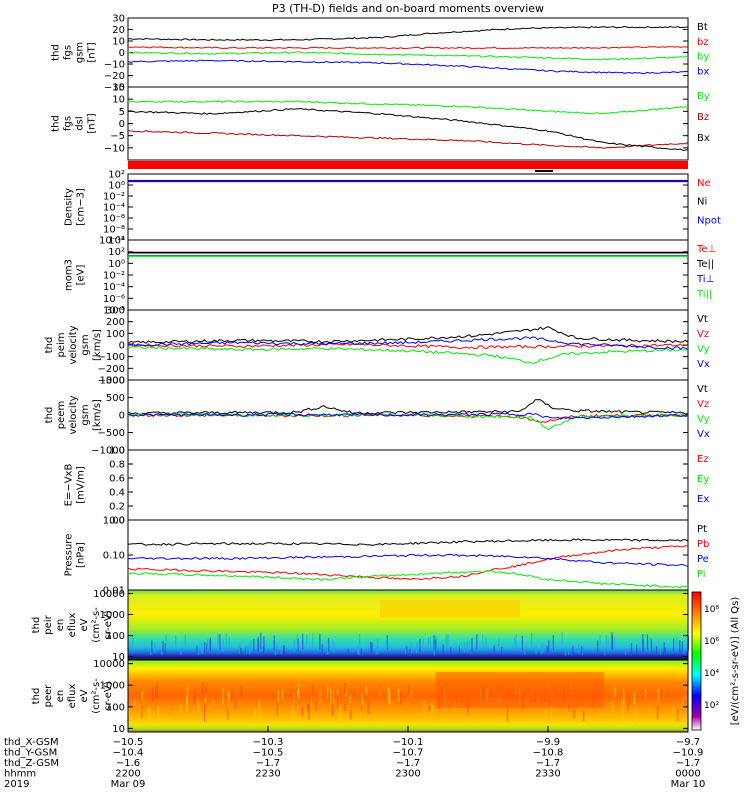  Describe the element at coordinates (114, 76) in the screenshot. I see `y-tick-label: −20` at that location.